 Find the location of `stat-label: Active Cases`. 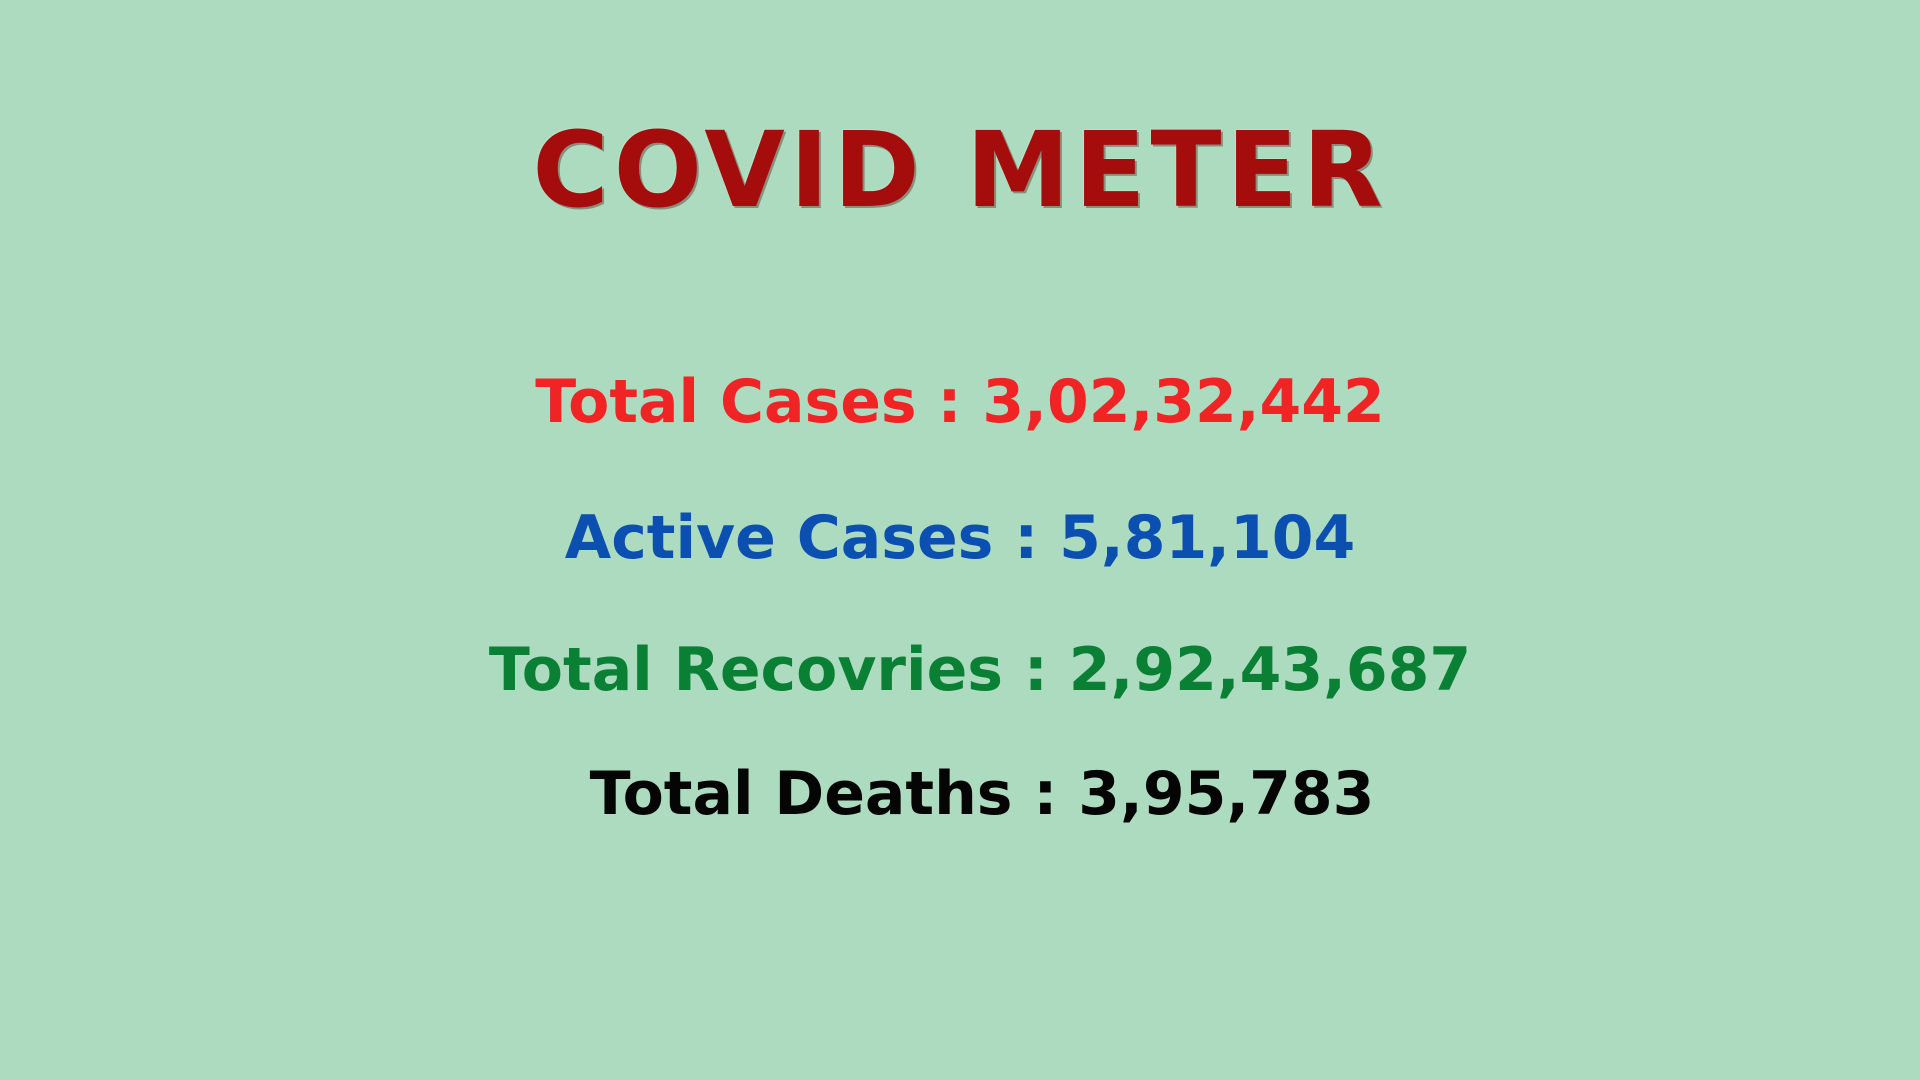

stat-label: Active Cases is located at coordinates (779, 538).